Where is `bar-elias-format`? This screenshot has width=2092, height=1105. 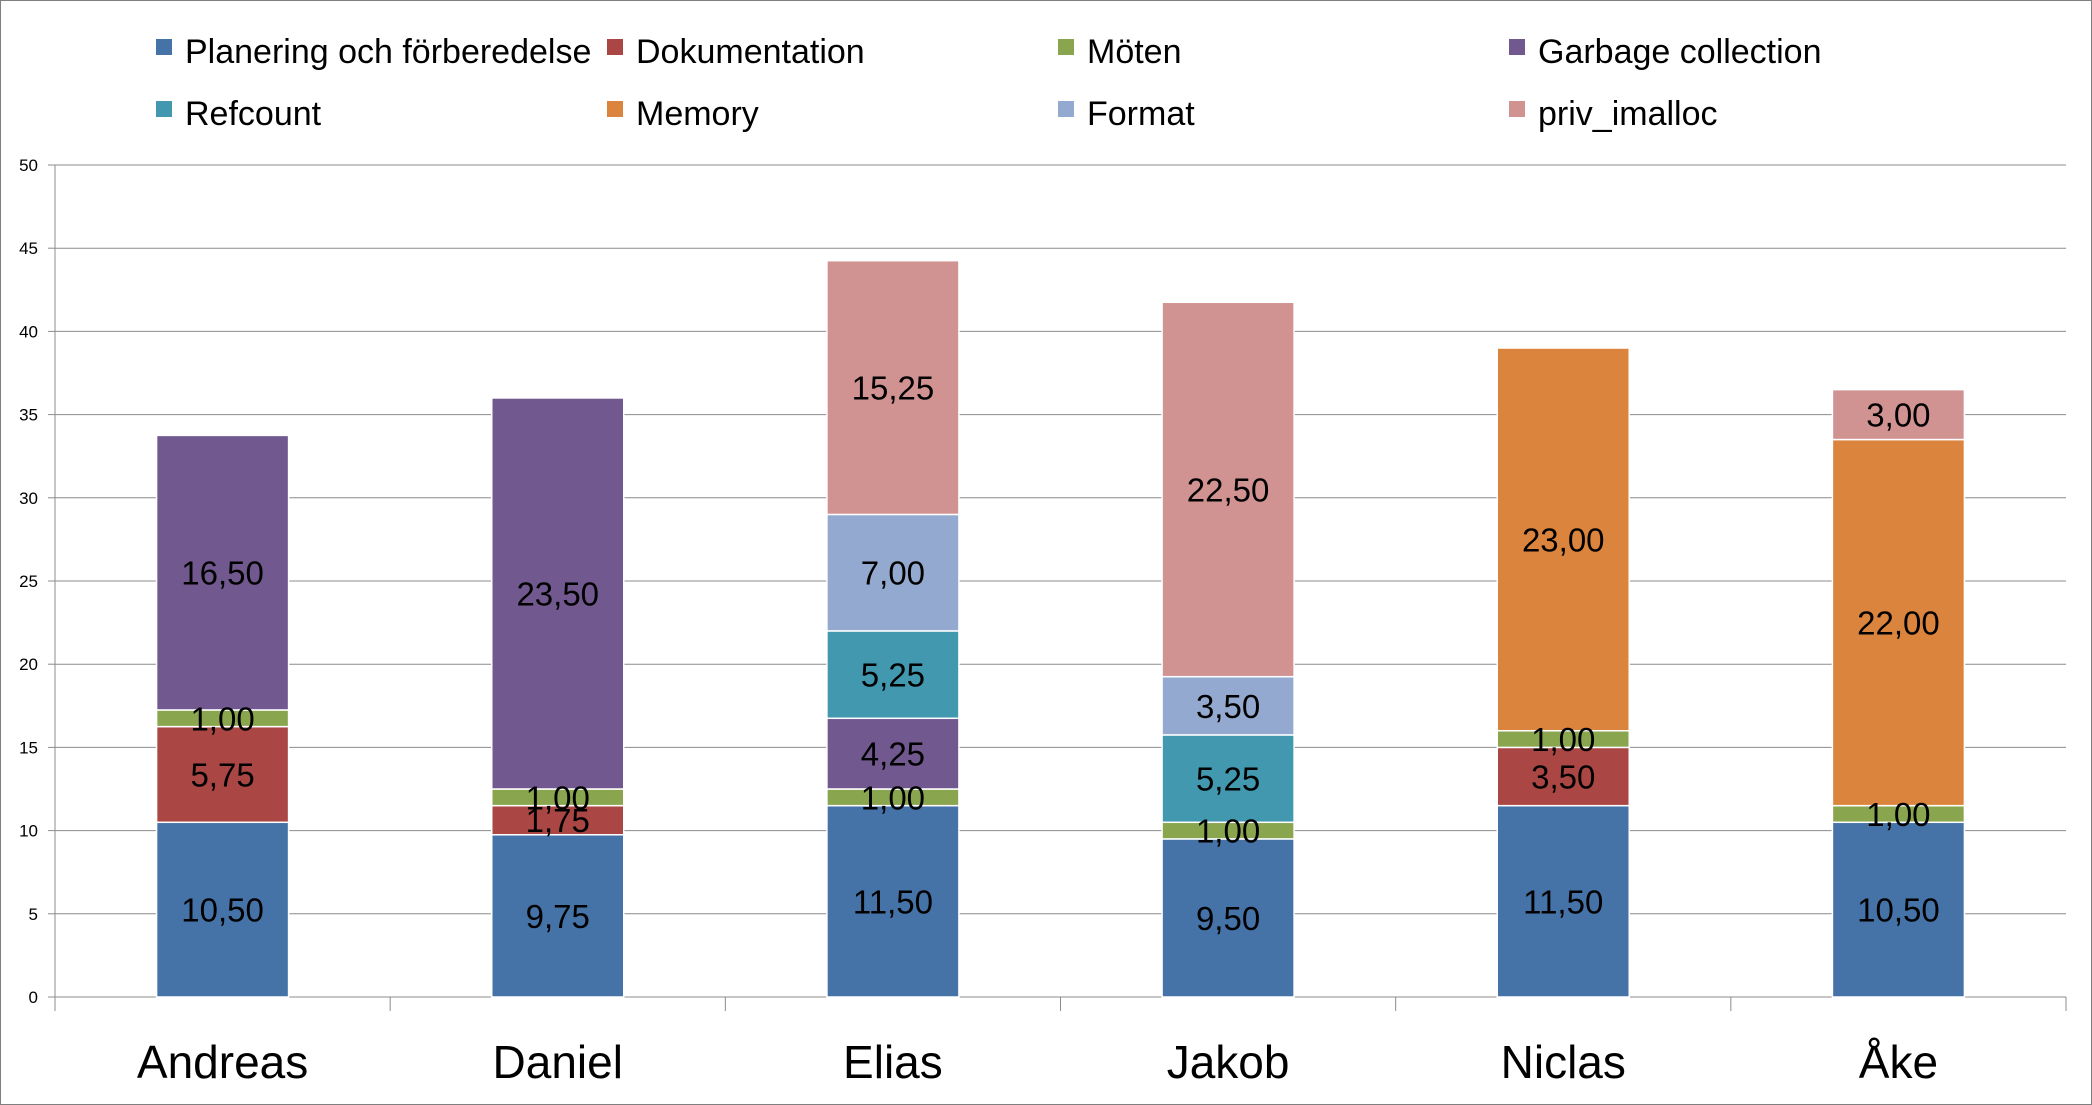 bar-elias-format is located at coordinates (893, 572).